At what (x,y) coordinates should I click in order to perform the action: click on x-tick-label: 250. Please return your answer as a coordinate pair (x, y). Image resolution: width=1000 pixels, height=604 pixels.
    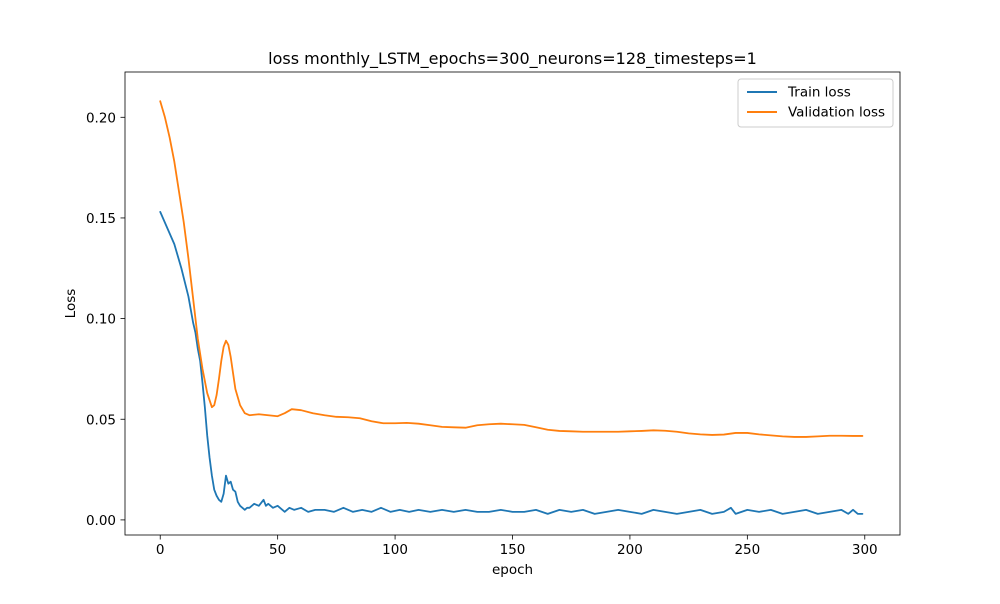
    Looking at the image, I should click on (747, 550).